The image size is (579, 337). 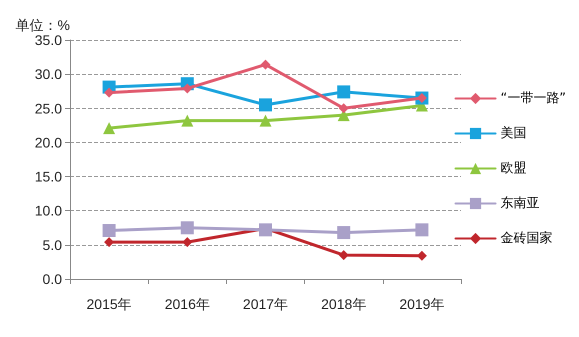 What do you see at coordinates (187, 304) in the screenshot?
I see `x-tick-label: 2016年` at bounding box center [187, 304].